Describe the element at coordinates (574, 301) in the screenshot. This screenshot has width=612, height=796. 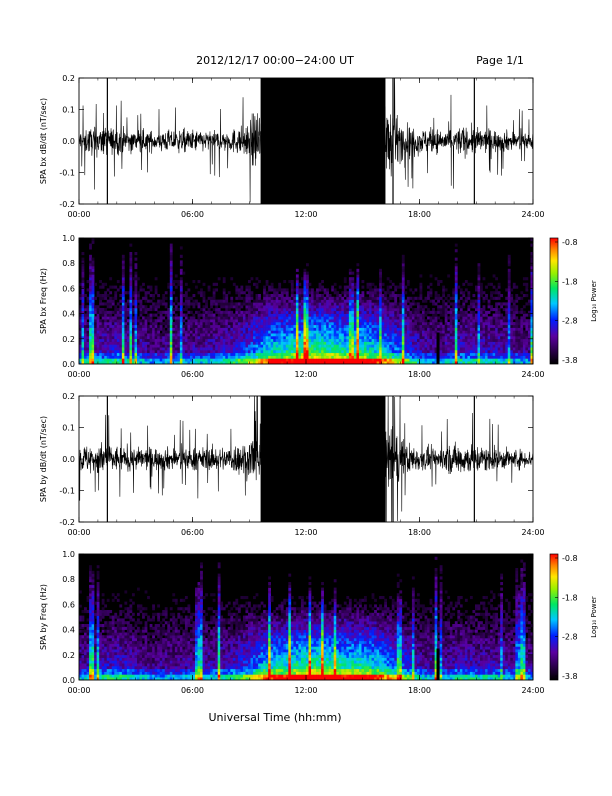
I see `colorbar-top: -0.8 -1.8 -2.8 -3.8 Log₁₀ Power` at that location.